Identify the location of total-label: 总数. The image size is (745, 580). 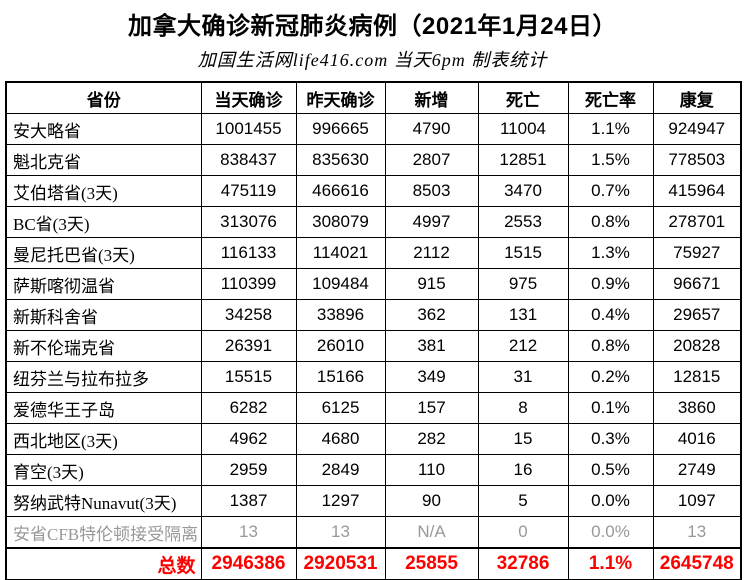
(103, 563).